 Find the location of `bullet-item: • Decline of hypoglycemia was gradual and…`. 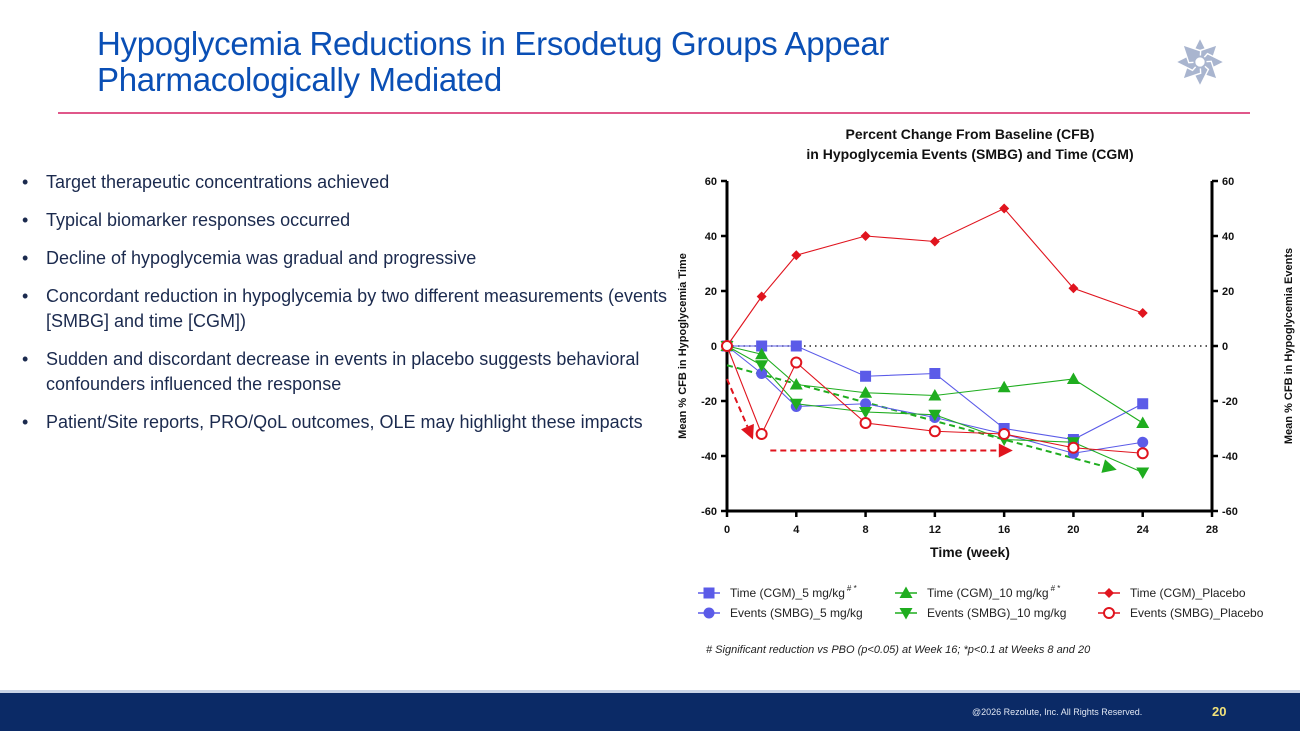

bullet-item: • Decline of hypoglycemia was gradual and… is located at coordinates (345, 258).